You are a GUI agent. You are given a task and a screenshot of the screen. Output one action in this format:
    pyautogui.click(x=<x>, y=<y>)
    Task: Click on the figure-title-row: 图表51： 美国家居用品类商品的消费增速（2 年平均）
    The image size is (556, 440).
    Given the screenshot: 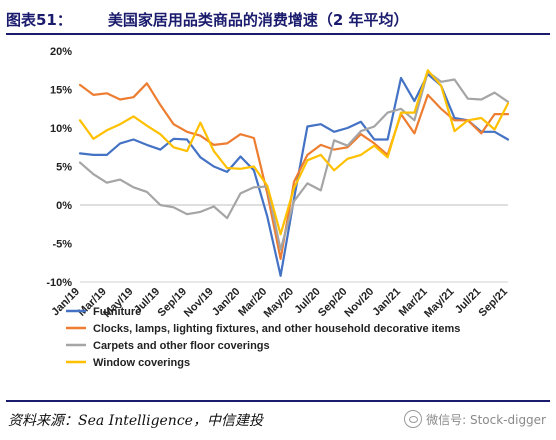 What is the action you would take?
    pyautogui.click(x=278, y=19)
    